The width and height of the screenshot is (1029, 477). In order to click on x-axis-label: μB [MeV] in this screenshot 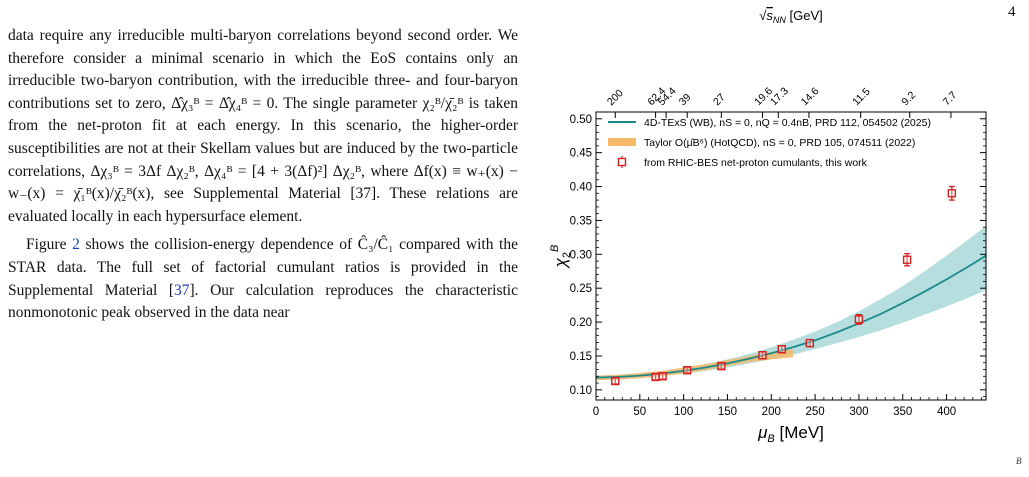, I will do `click(790, 434)`.